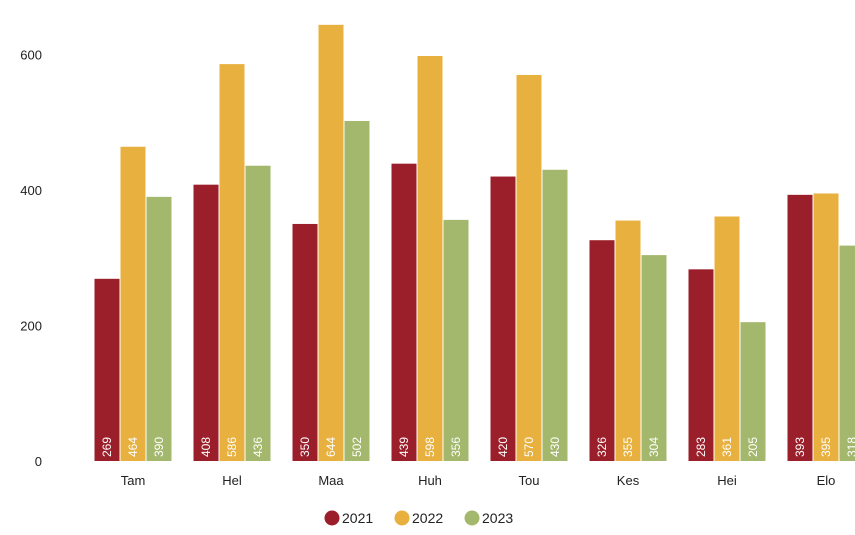 The image size is (855, 535). What do you see at coordinates (133, 447) in the screenshot?
I see `data-label: 464` at bounding box center [133, 447].